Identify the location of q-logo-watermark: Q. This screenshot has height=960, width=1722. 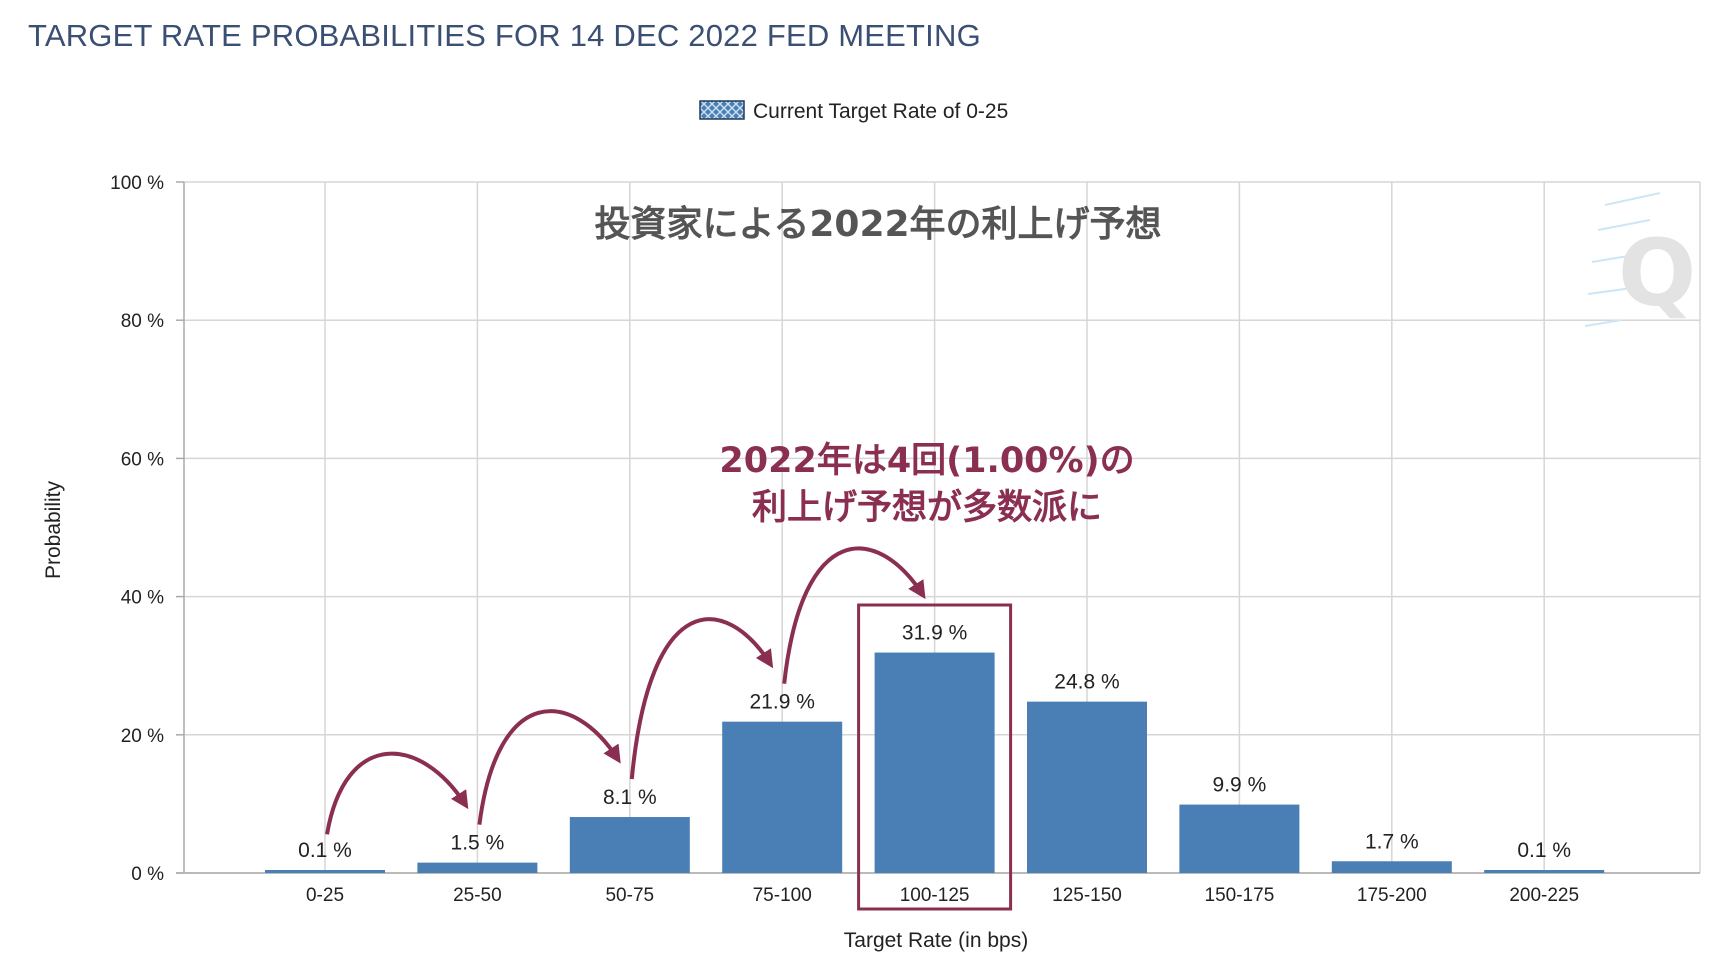
(1640, 259).